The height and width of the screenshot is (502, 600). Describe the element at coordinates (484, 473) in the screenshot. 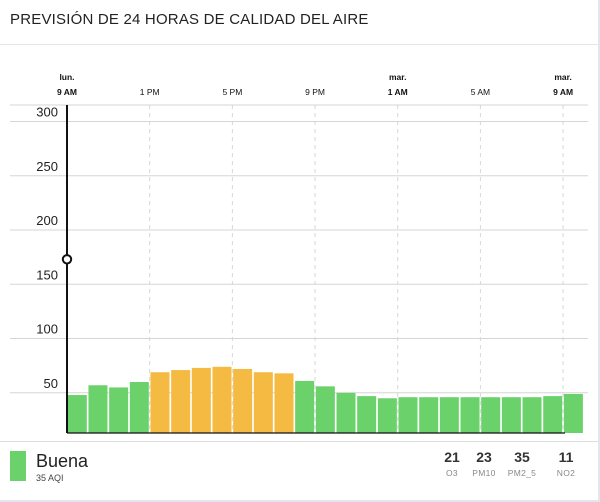

I see `pollutant-name: PM10` at that location.